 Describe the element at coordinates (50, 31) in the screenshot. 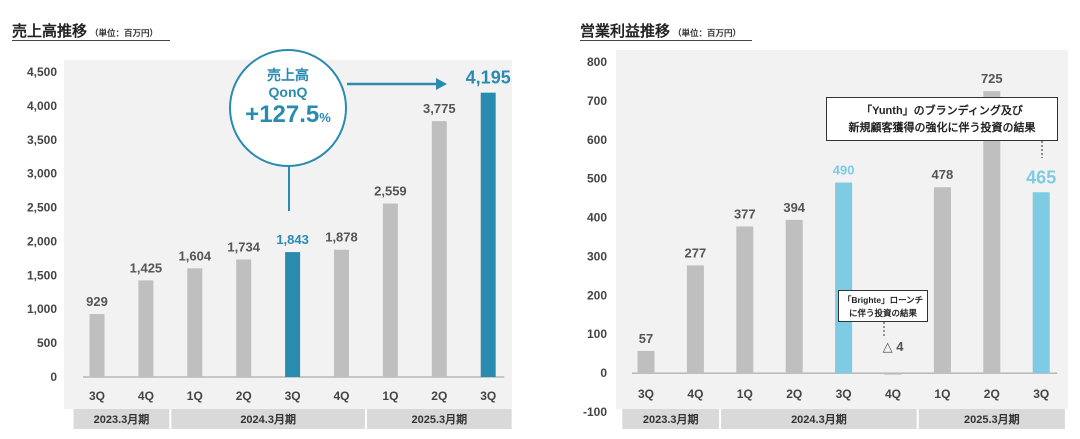

I see `left-title-text: 売上高推移` at that location.